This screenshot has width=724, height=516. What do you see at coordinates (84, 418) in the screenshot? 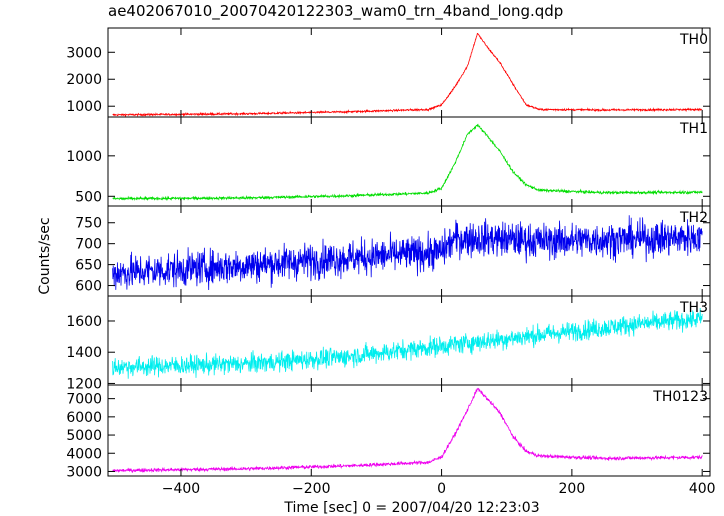
I see `y-tick-label: 6000` at bounding box center [84, 418].